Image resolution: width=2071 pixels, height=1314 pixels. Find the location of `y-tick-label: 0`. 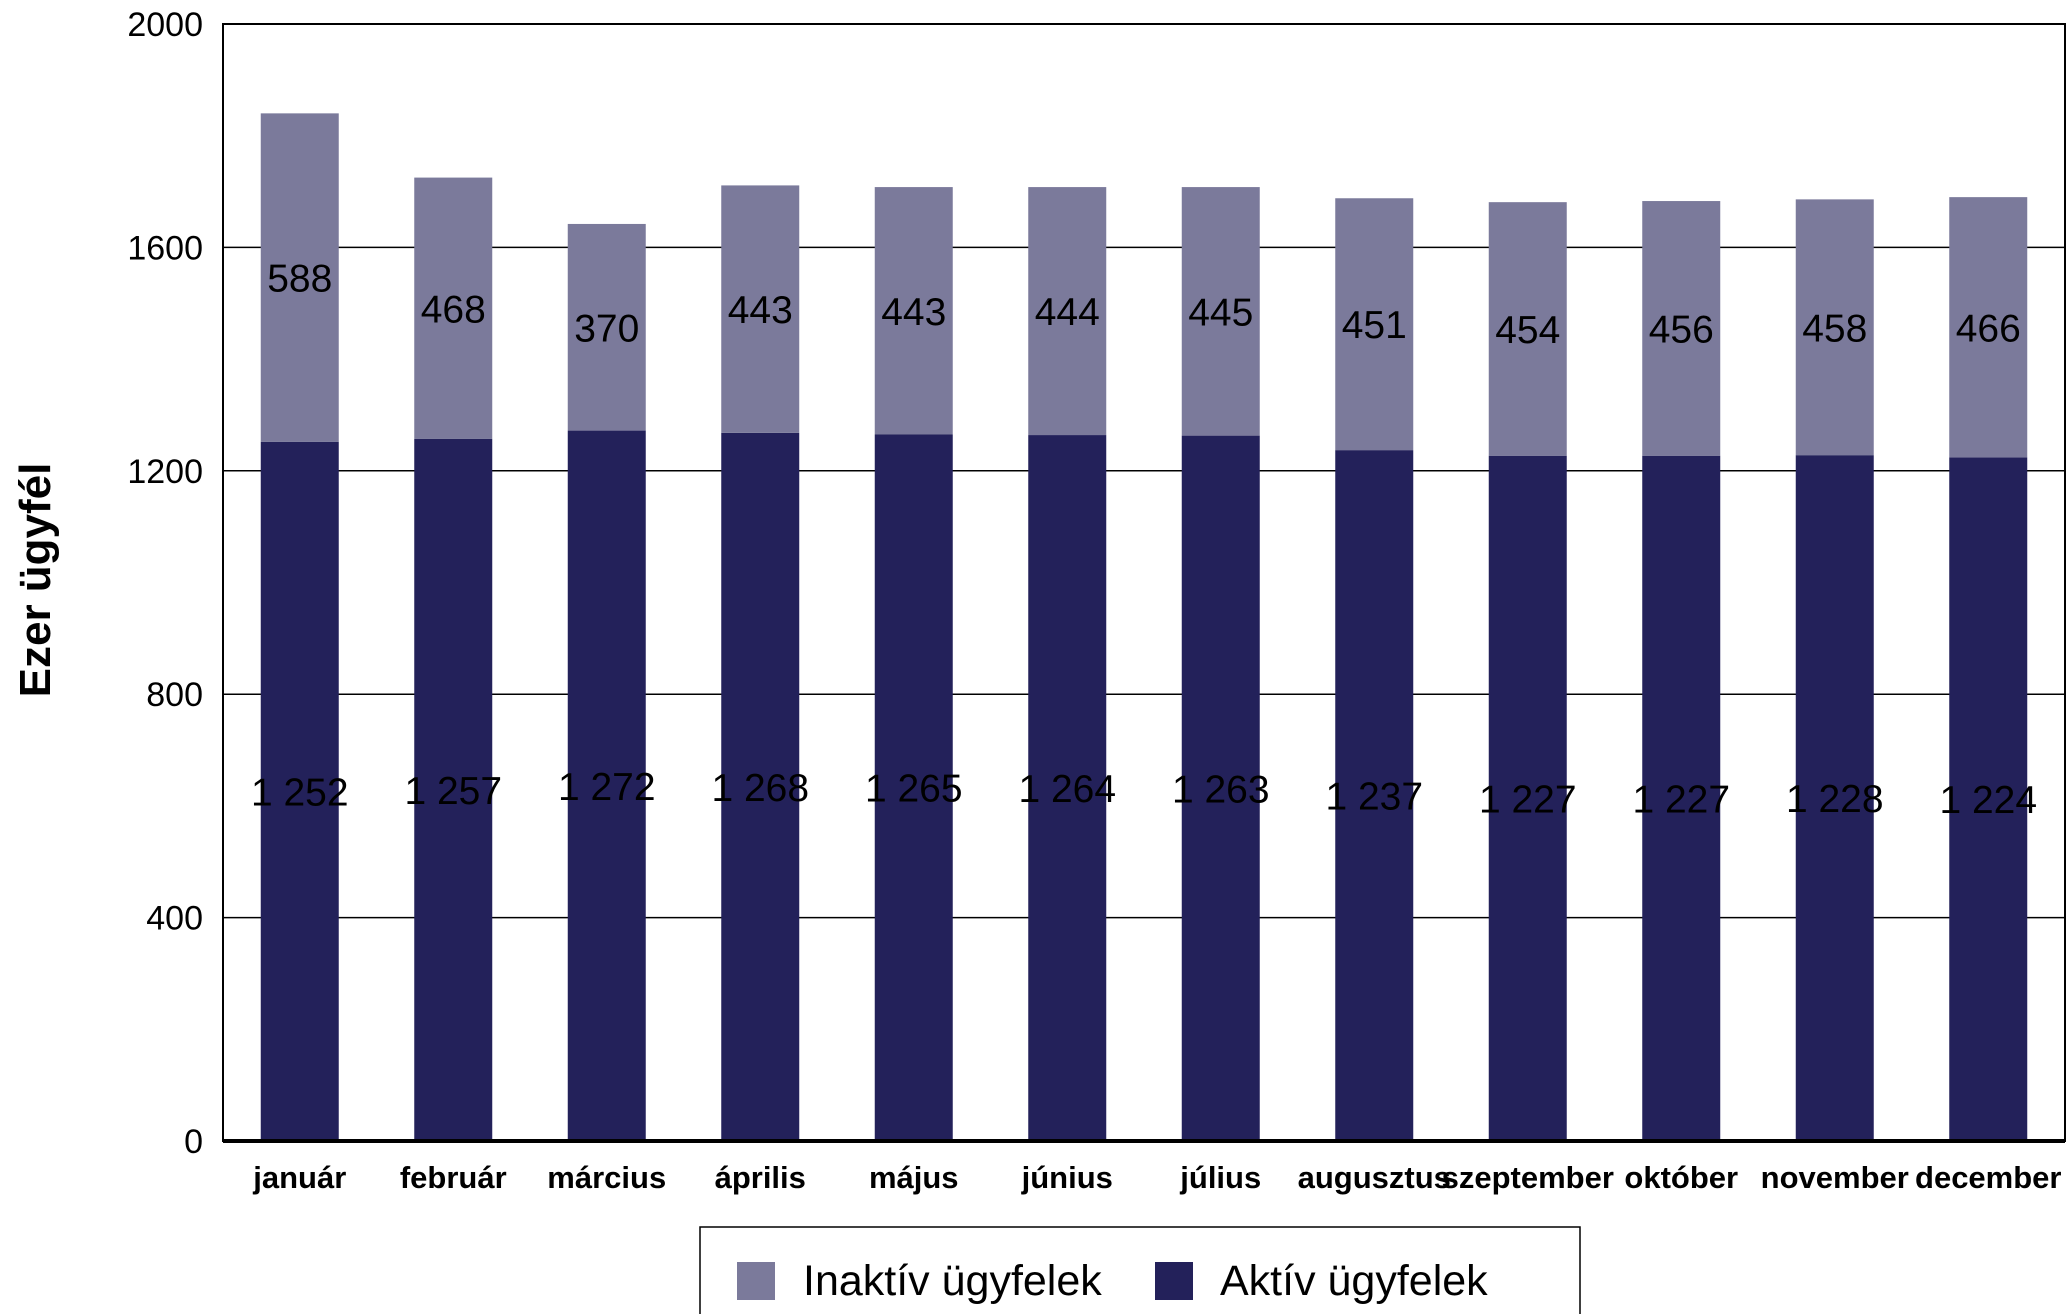

y-tick-label: 0 is located at coordinates (193, 1142).